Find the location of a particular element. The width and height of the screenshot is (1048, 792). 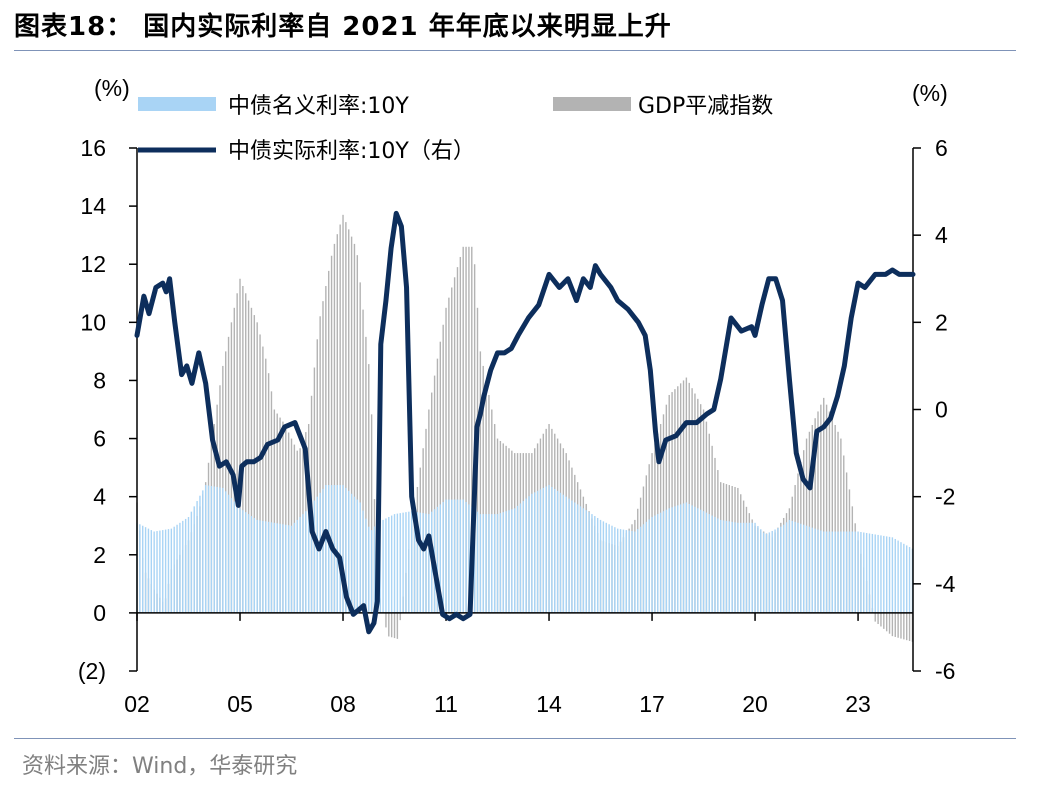

left-axis-tick-label: 10 is located at coordinates (93, 322).